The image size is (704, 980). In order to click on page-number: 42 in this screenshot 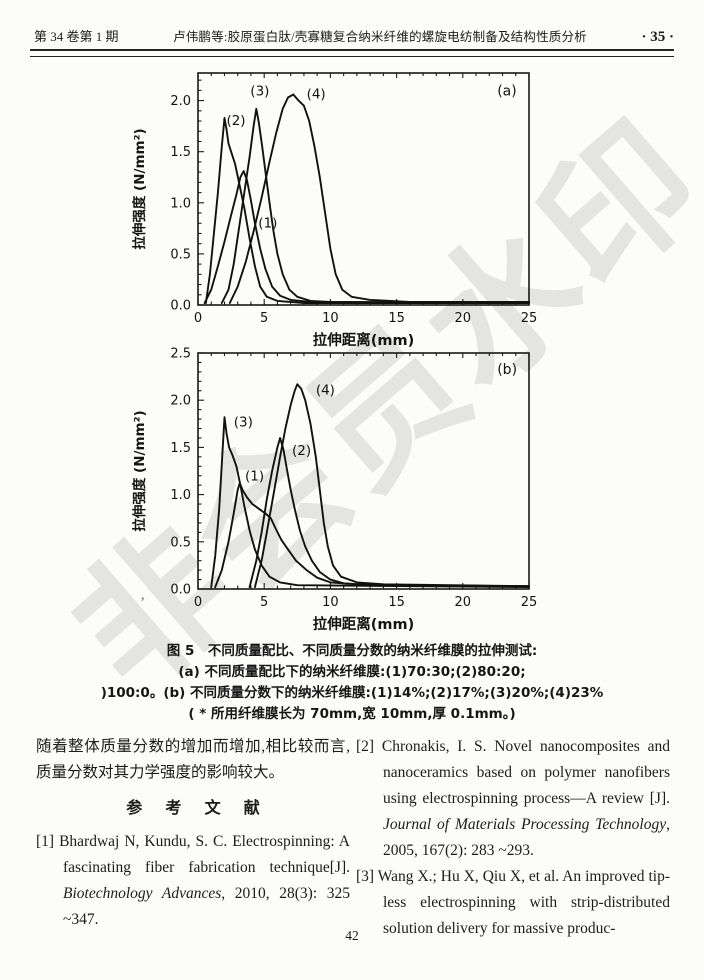, I will do `click(352, 935)`.